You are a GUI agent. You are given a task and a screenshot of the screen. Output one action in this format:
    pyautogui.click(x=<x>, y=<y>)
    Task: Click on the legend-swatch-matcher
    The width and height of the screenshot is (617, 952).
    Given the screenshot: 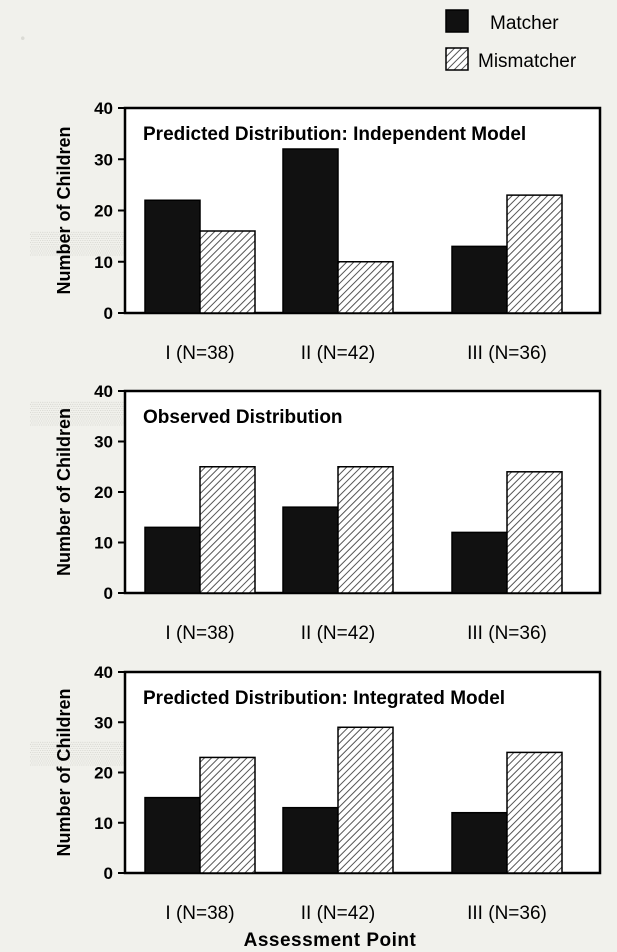 What is the action you would take?
    pyautogui.click(x=457, y=21)
    